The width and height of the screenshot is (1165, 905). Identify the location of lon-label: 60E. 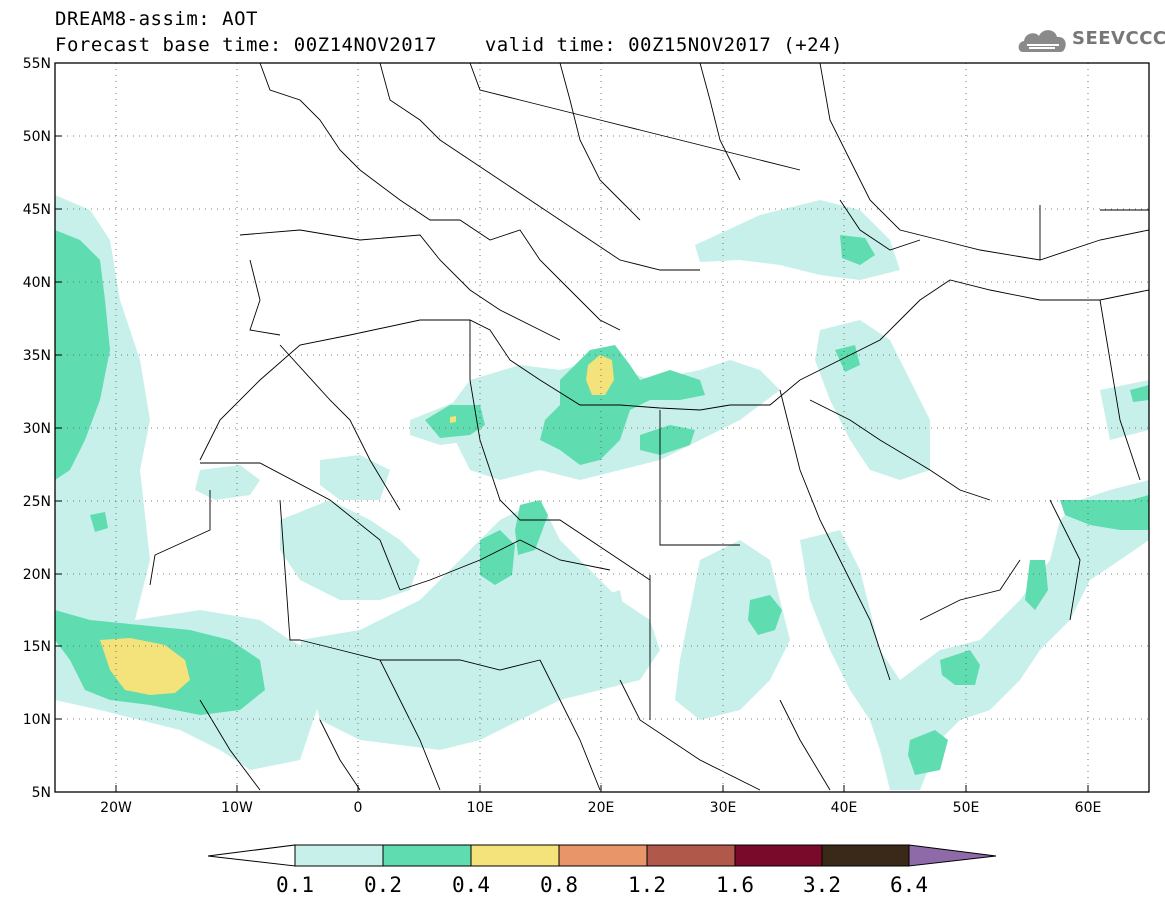
(1088, 808).